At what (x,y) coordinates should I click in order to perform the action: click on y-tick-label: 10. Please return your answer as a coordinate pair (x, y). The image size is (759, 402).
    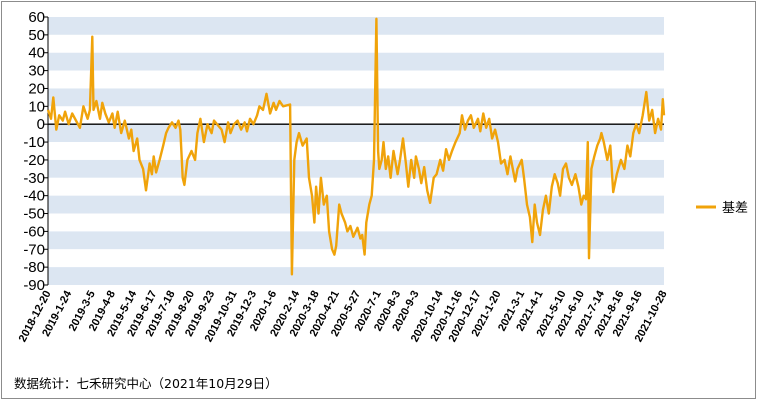
    Looking at the image, I should click on (36, 106).